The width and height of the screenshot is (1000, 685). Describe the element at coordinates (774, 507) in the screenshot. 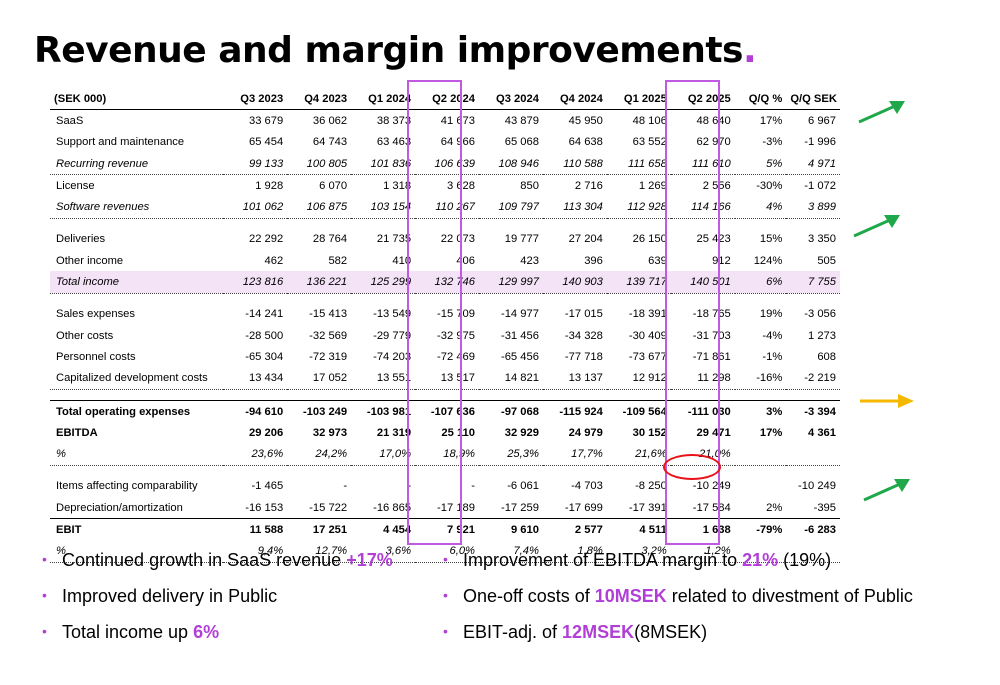

I see `table-cell: 2%` at that location.